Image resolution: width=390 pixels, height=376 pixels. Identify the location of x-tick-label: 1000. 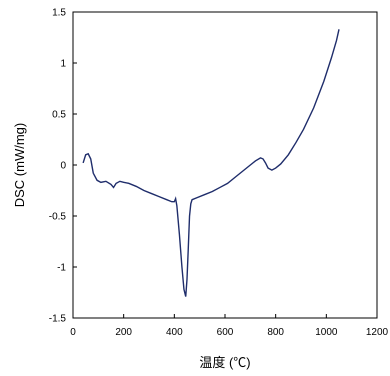
(326, 332).